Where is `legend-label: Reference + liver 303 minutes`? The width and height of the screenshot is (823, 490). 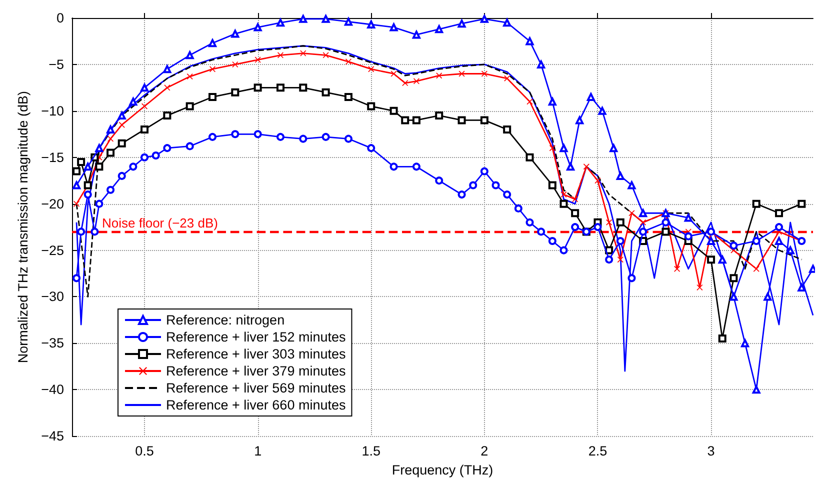 legend-label: Reference + liver 303 minutes is located at coordinates (256, 354).